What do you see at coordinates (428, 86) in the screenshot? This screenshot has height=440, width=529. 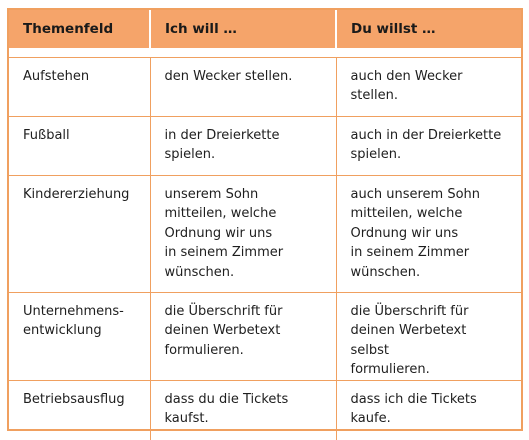 I see `cell-du-willst: auch den Wecker stellen.` at bounding box center [428, 86].